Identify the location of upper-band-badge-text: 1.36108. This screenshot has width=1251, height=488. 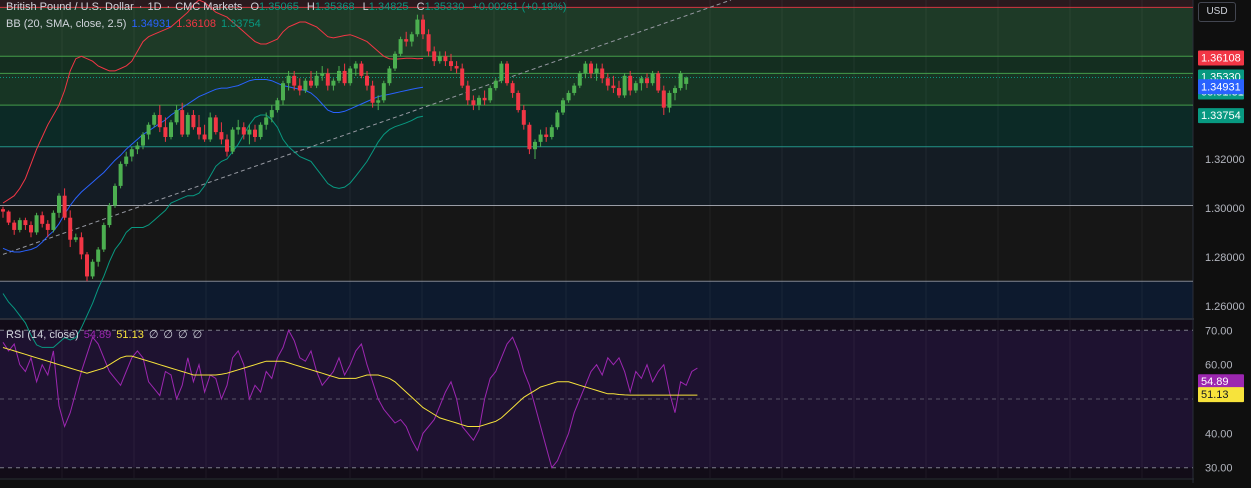
(1221, 59).